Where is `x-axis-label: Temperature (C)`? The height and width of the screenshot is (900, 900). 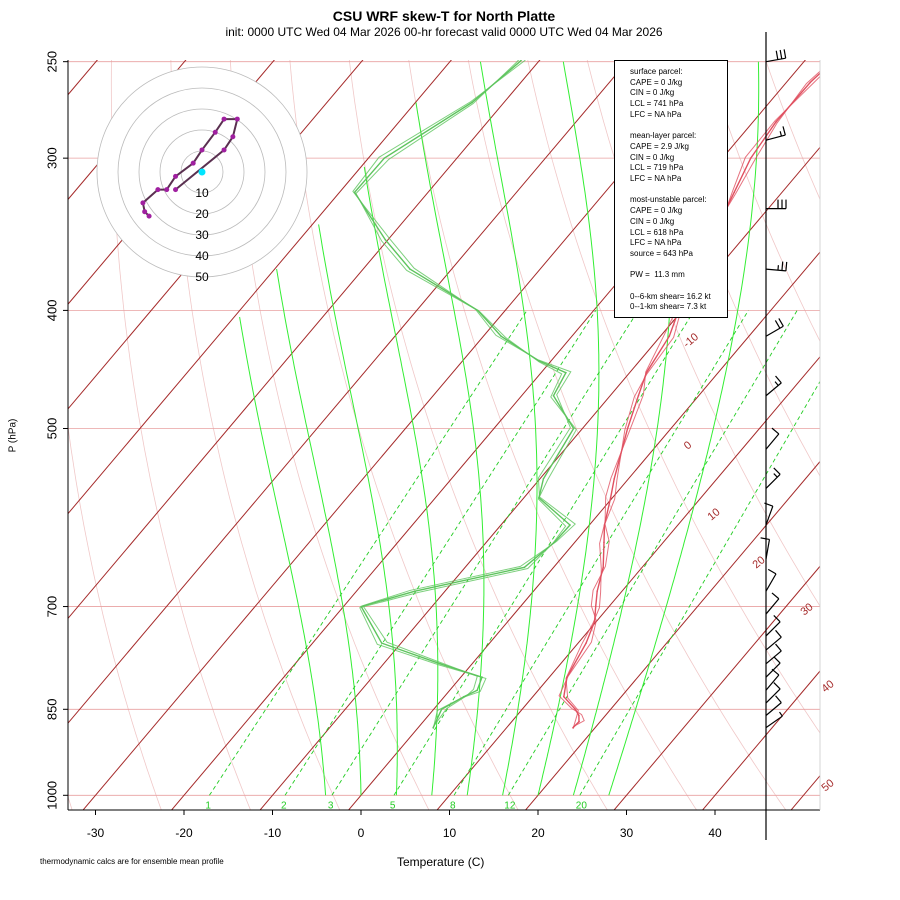 x-axis-label: Temperature (C) is located at coordinates (441, 862).